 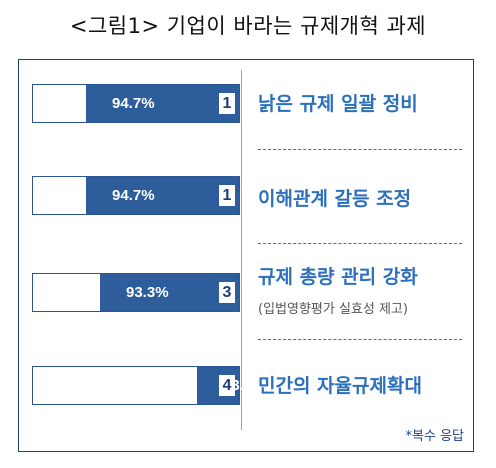 I want to click on bar-track: 83.7% 4, so click(x=149, y=385).